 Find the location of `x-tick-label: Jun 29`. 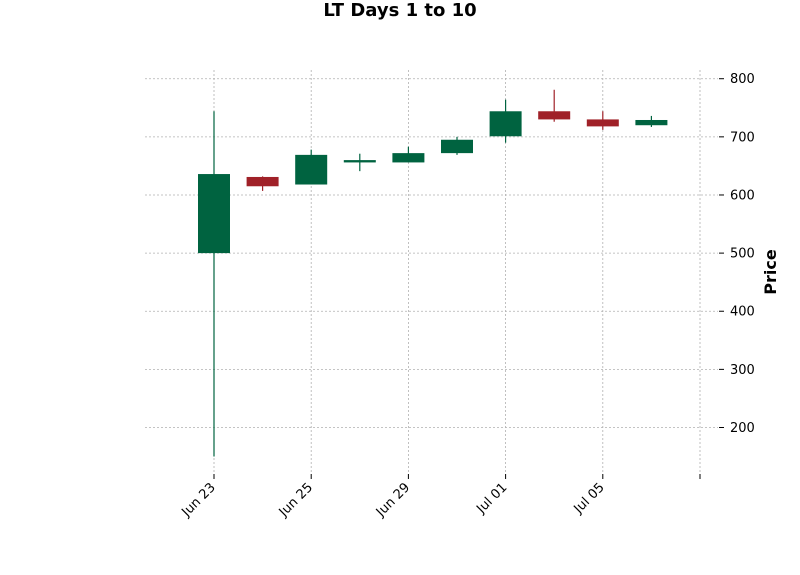

x-tick-label: Jun 29 is located at coordinates (393, 500).